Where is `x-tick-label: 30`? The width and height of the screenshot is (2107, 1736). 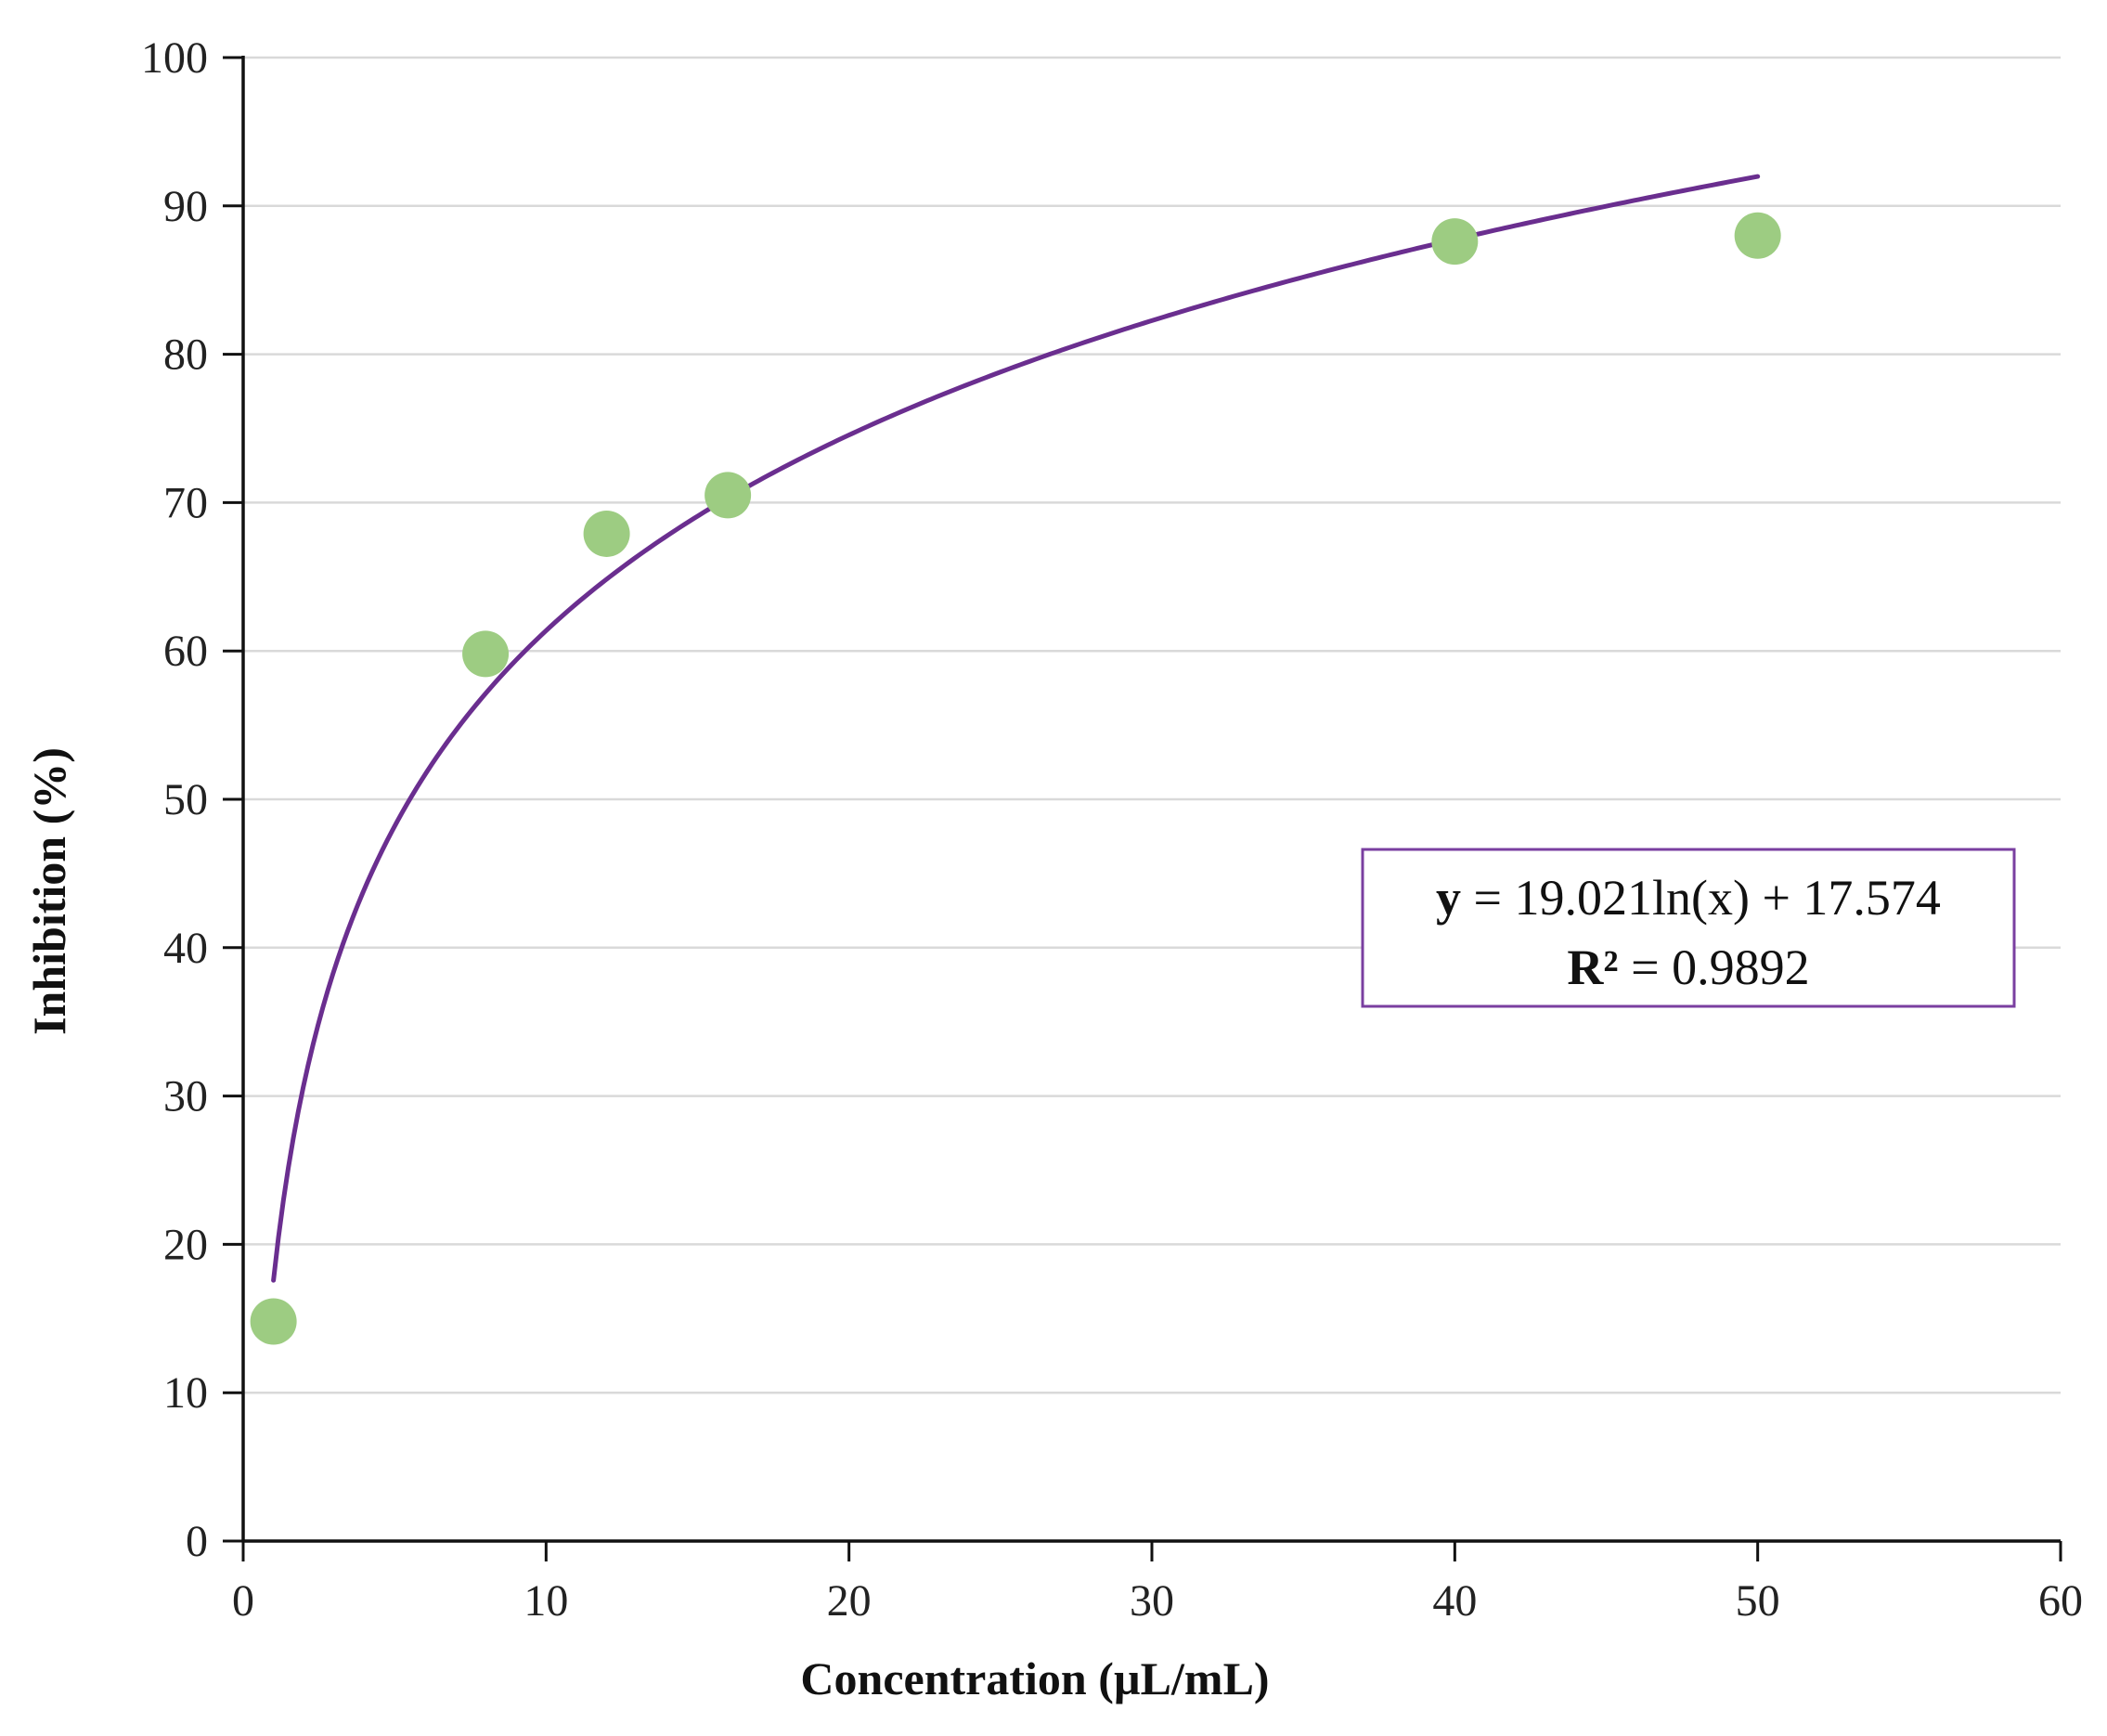
x-tick-label: 30 is located at coordinates (1152, 1601).